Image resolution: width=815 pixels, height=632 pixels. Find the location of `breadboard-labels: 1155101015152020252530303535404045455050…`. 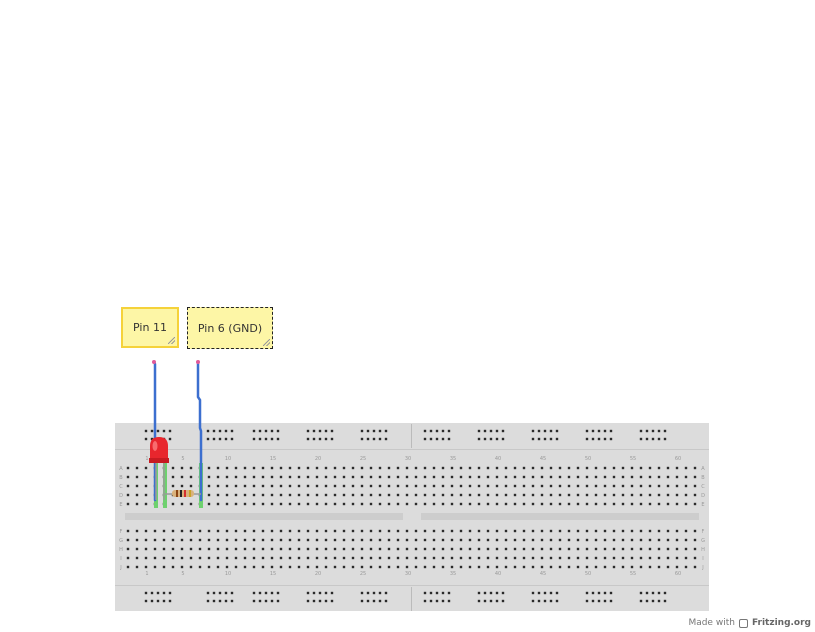

breadboard-labels: 1155101015152020252530303535404045455050… is located at coordinates (412, 516).